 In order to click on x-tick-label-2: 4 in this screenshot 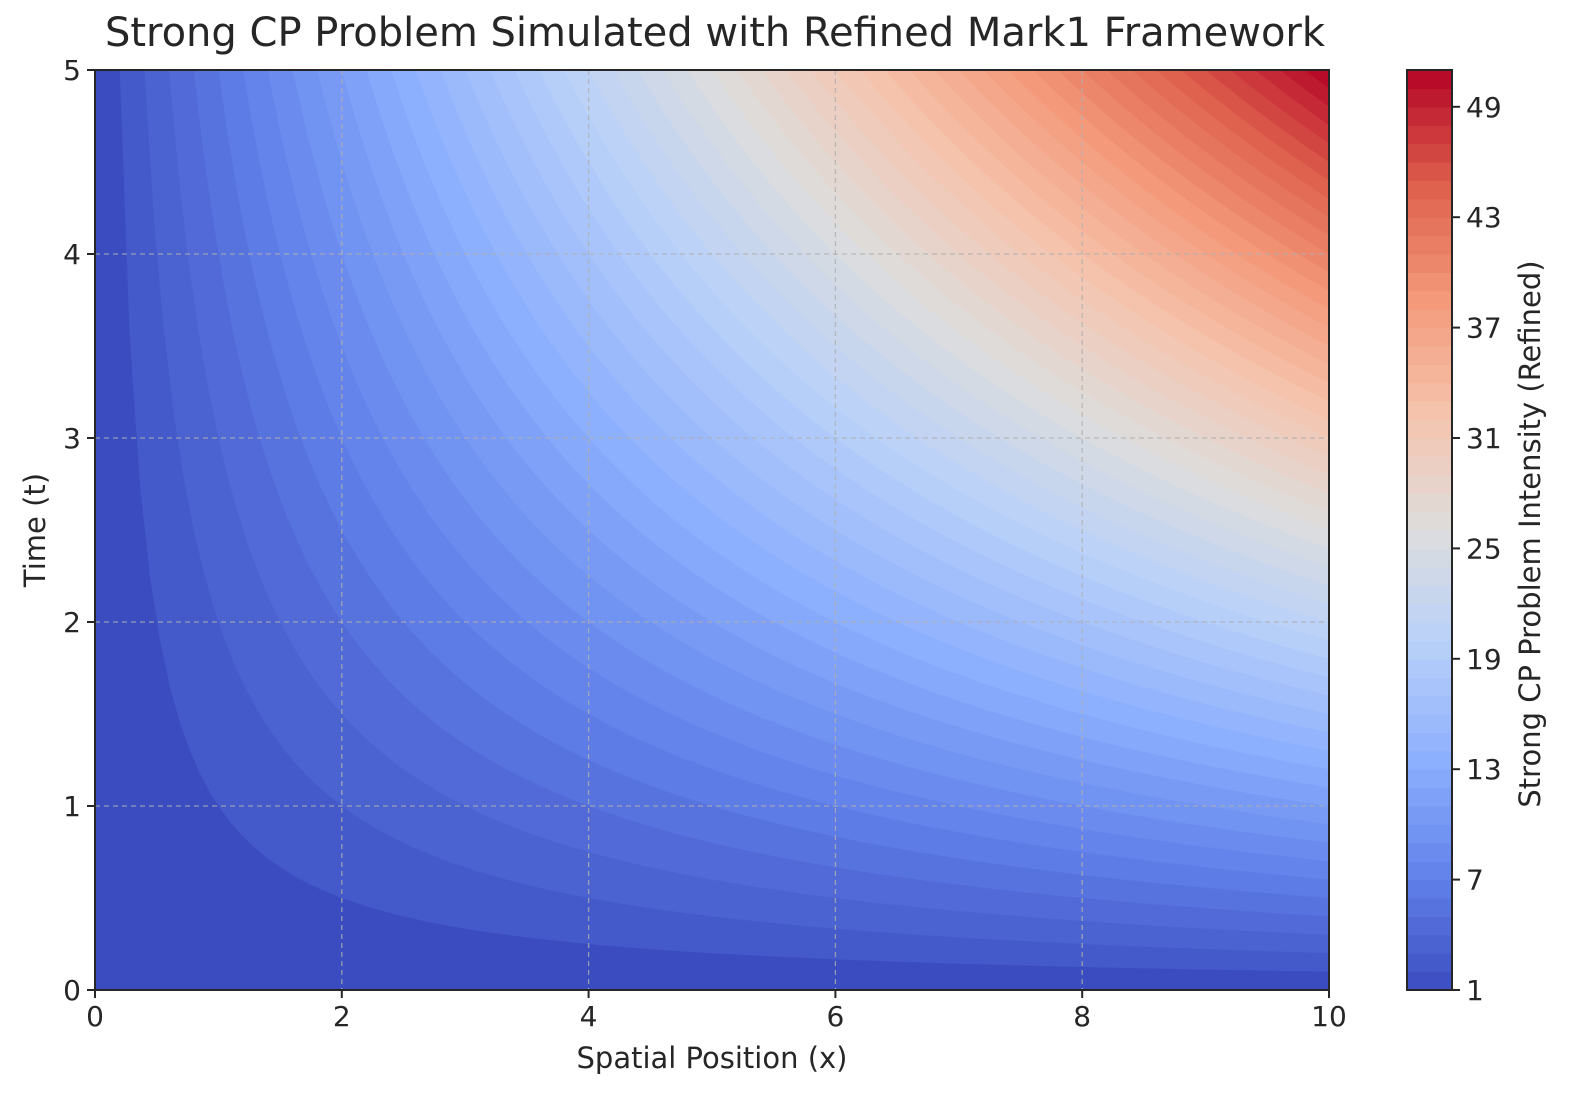, I will do `click(589, 1016)`.